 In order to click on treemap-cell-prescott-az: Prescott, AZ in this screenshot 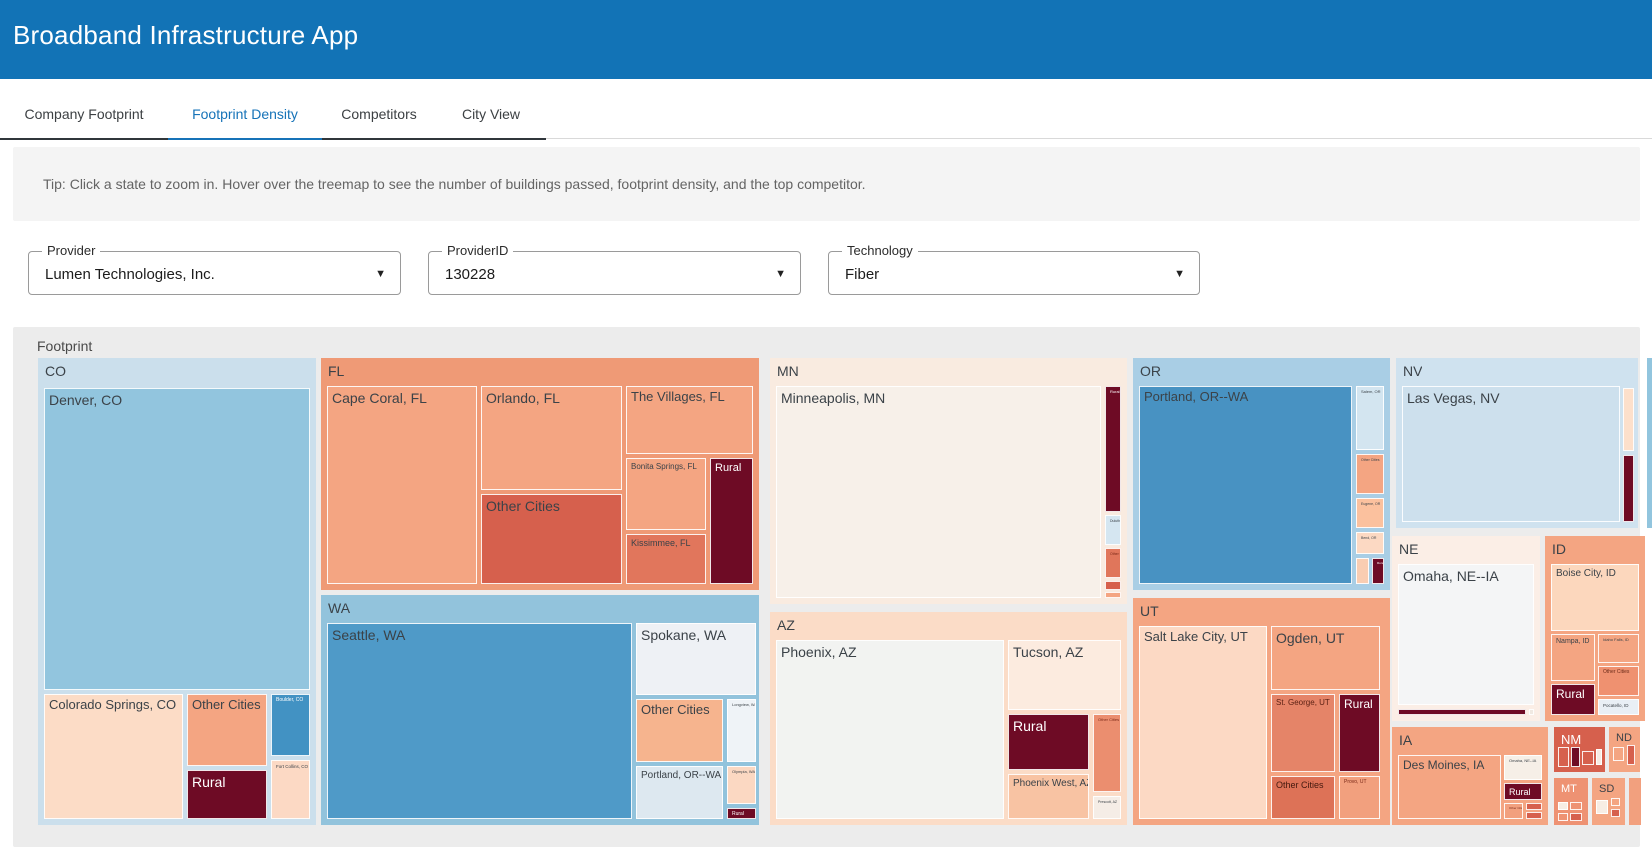, I will do `click(1107, 807)`.